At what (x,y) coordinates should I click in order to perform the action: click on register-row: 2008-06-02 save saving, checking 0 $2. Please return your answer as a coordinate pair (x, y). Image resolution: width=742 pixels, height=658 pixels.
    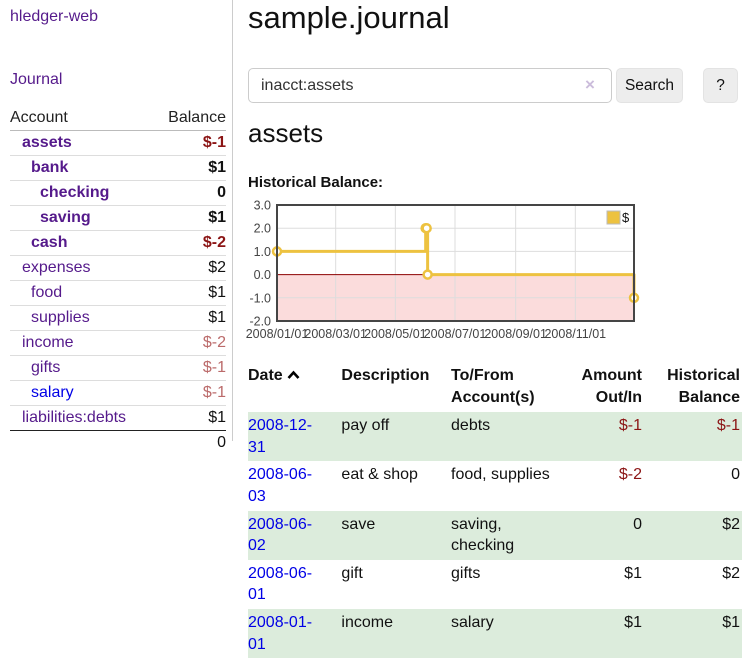
    Looking at the image, I should click on (495, 535).